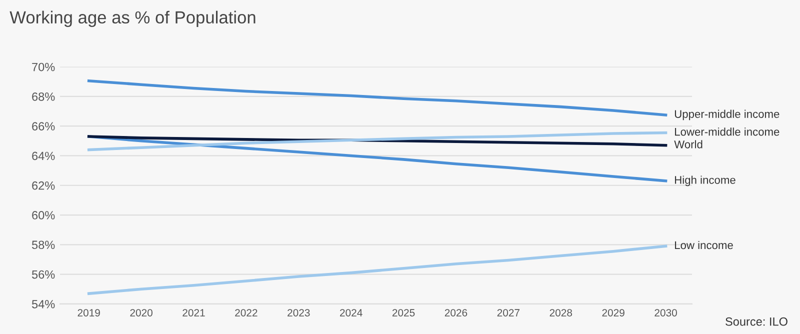 The width and height of the screenshot is (800, 334). What do you see at coordinates (561, 312) in the screenshot?
I see `x-tick-label: 2028` at bounding box center [561, 312].